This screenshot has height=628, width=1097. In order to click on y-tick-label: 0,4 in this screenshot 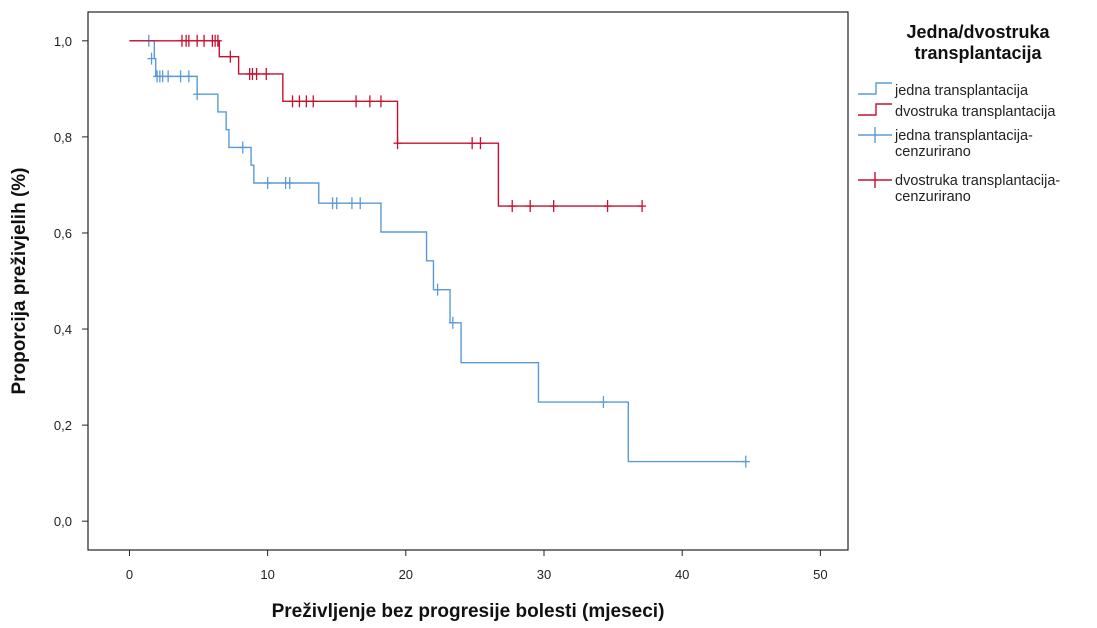, I will do `click(63, 329)`.